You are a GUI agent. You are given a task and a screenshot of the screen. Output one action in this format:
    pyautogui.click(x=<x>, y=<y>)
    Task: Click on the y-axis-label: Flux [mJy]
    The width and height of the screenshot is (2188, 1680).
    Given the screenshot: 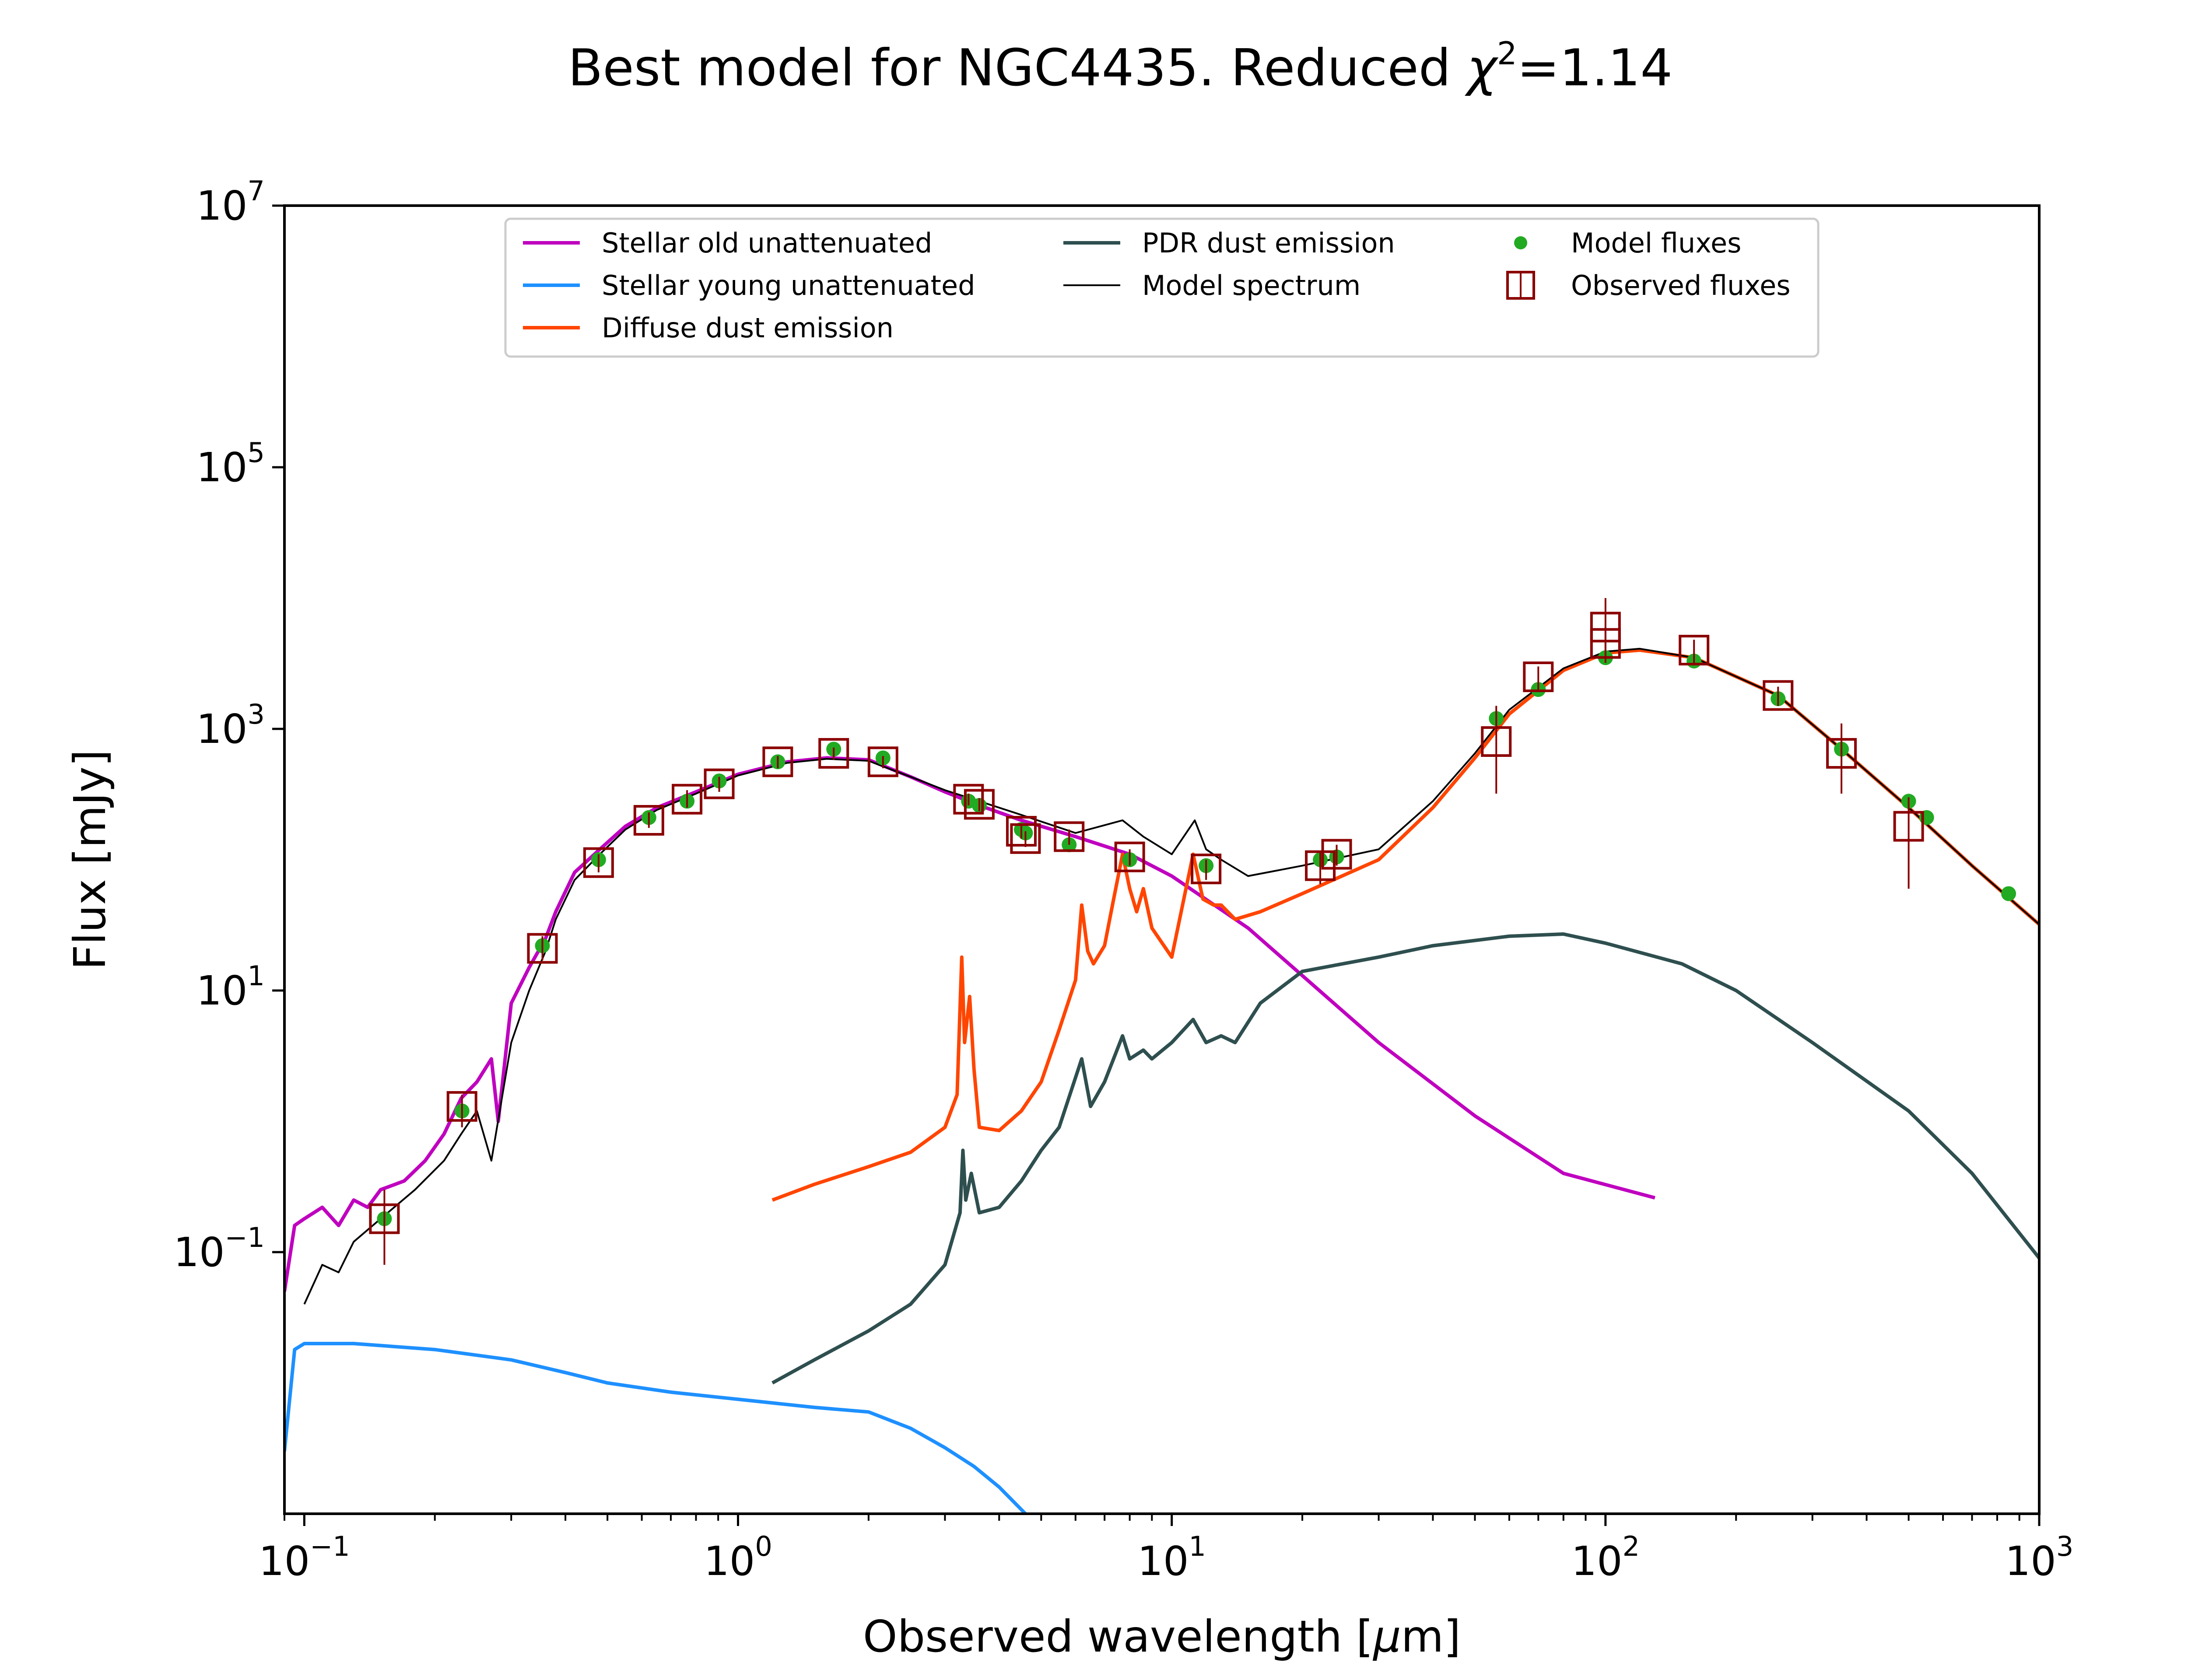 What is the action you would take?
    pyautogui.click(x=90, y=859)
    